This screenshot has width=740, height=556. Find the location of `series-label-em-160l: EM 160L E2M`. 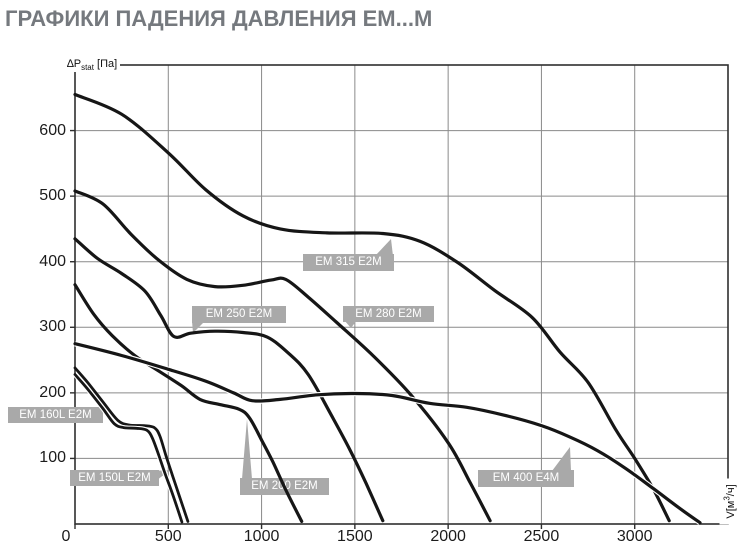

series-label-em-160l: EM 160L E2M is located at coordinates (55, 415).